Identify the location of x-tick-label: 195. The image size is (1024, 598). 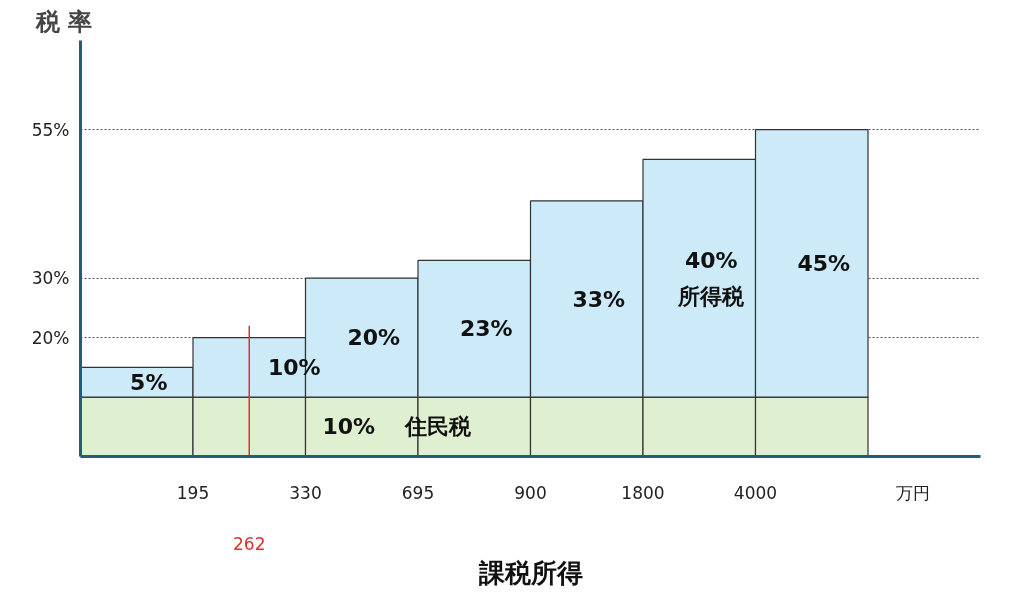
(193, 492).